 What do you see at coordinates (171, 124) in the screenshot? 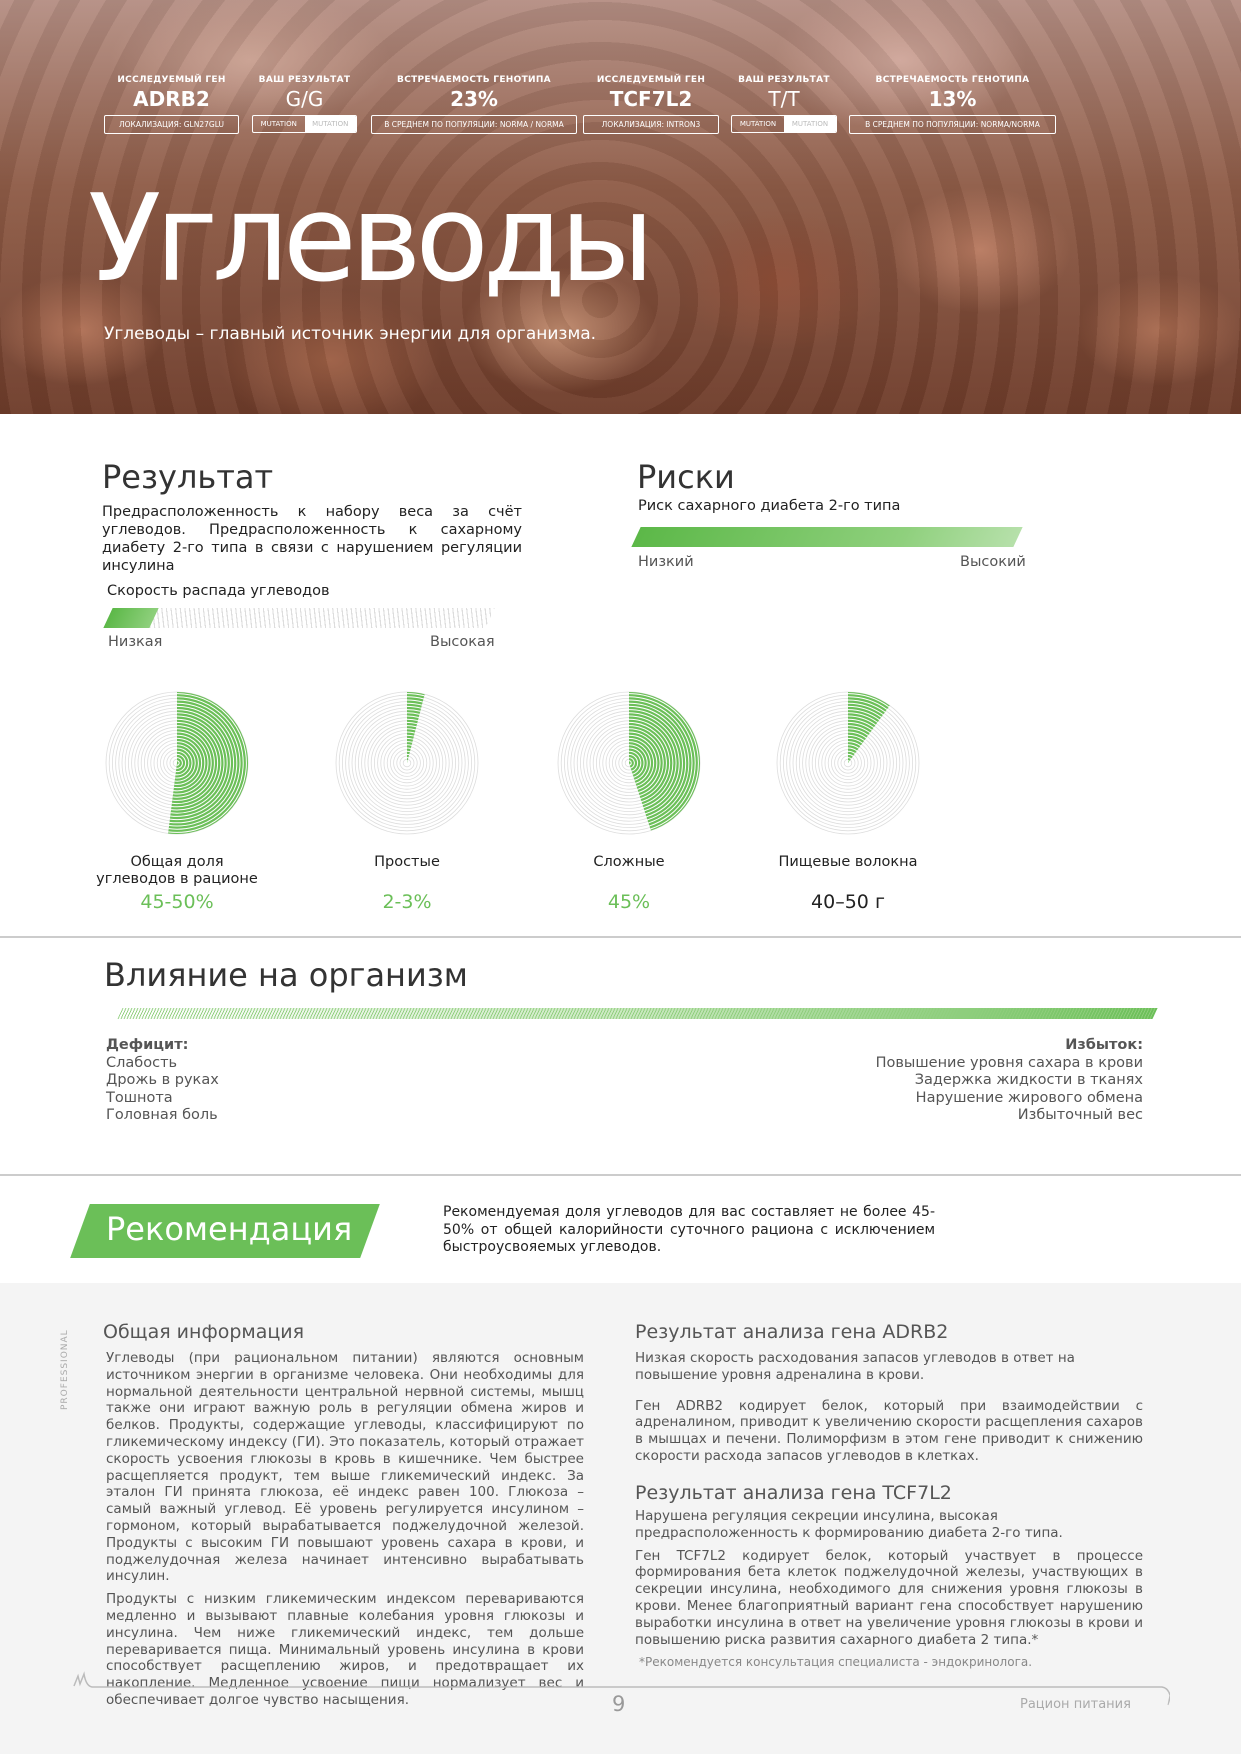
I see `localization: ЛОКАЛИЗАЦИЯ: GLN27GLU` at bounding box center [171, 124].